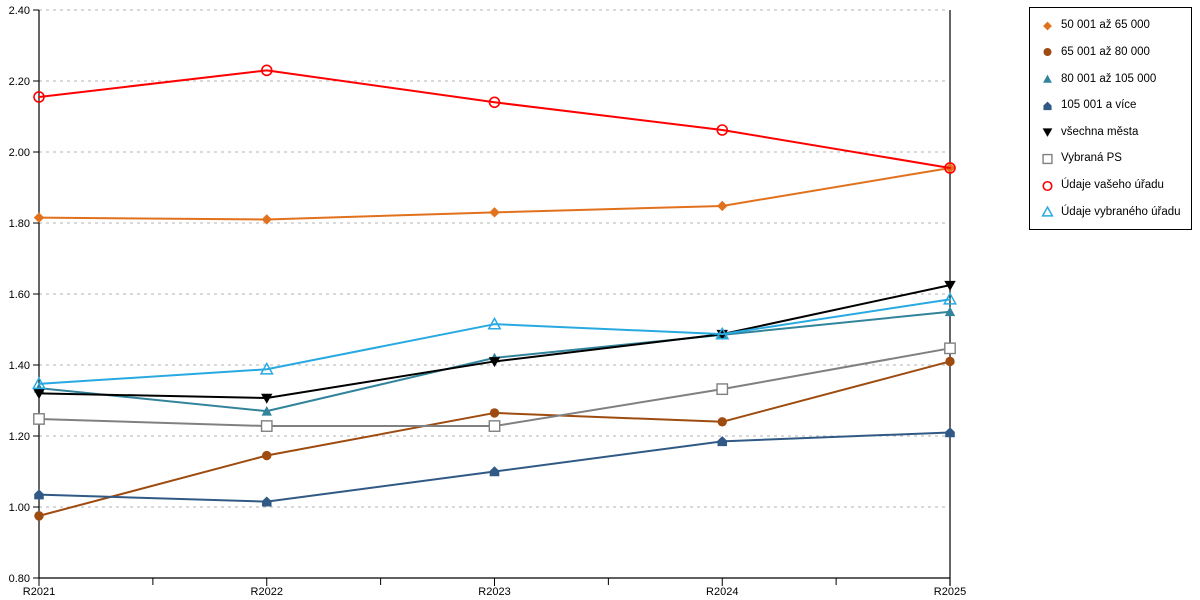  Describe the element at coordinates (19, 82) in the screenshot. I see `y-tick-label: 2.20` at that location.